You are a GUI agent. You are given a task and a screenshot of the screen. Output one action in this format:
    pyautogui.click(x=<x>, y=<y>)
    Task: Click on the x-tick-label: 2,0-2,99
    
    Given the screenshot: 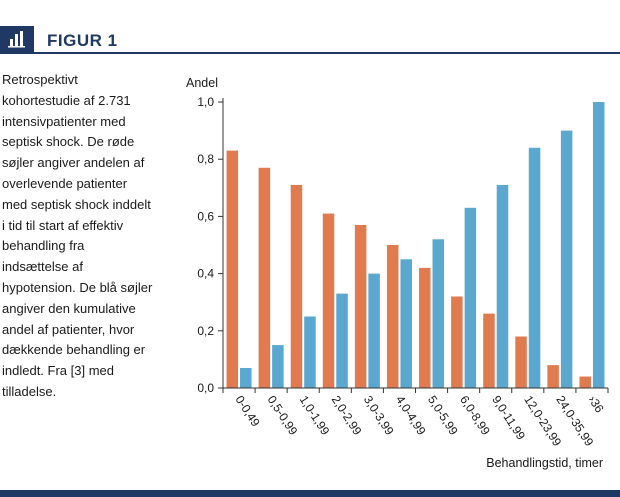 What is the action you would take?
    pyautogui.click(x=347, y=415)
    